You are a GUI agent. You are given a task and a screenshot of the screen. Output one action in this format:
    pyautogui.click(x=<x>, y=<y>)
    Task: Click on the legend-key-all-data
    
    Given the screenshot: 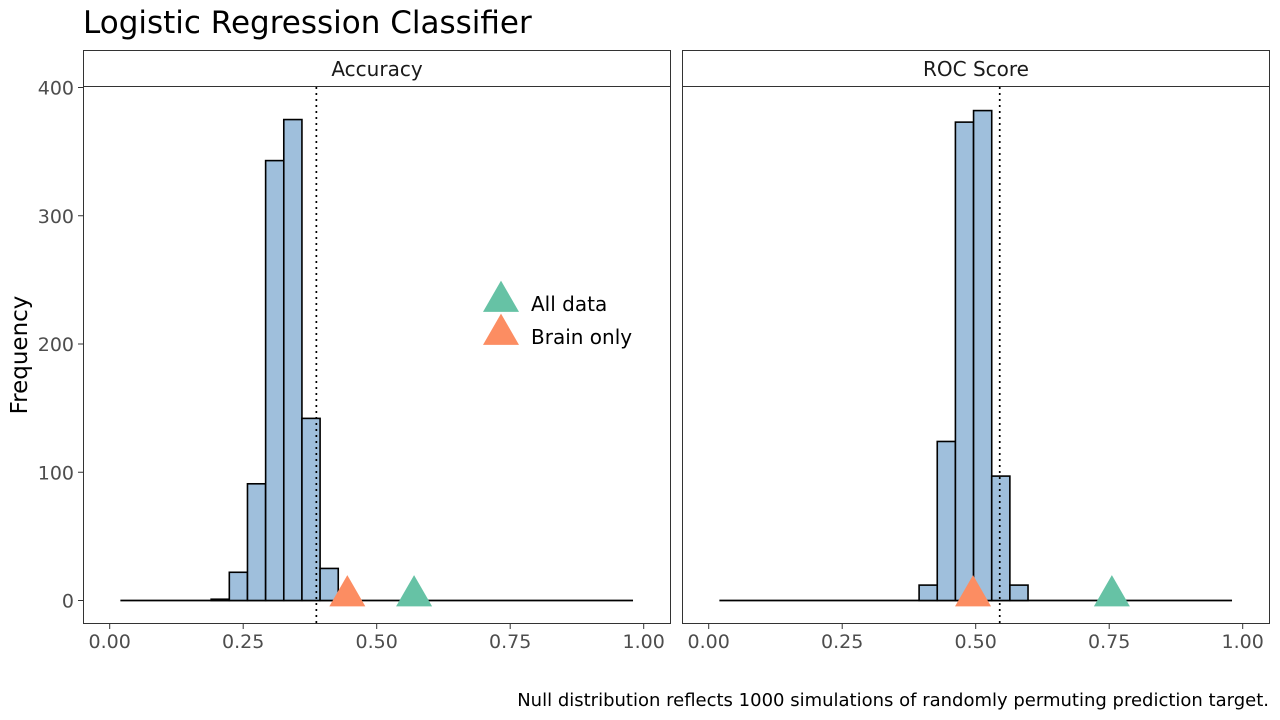 What is the action you would take?
    pyautogui.click(x=501, y=296)
    